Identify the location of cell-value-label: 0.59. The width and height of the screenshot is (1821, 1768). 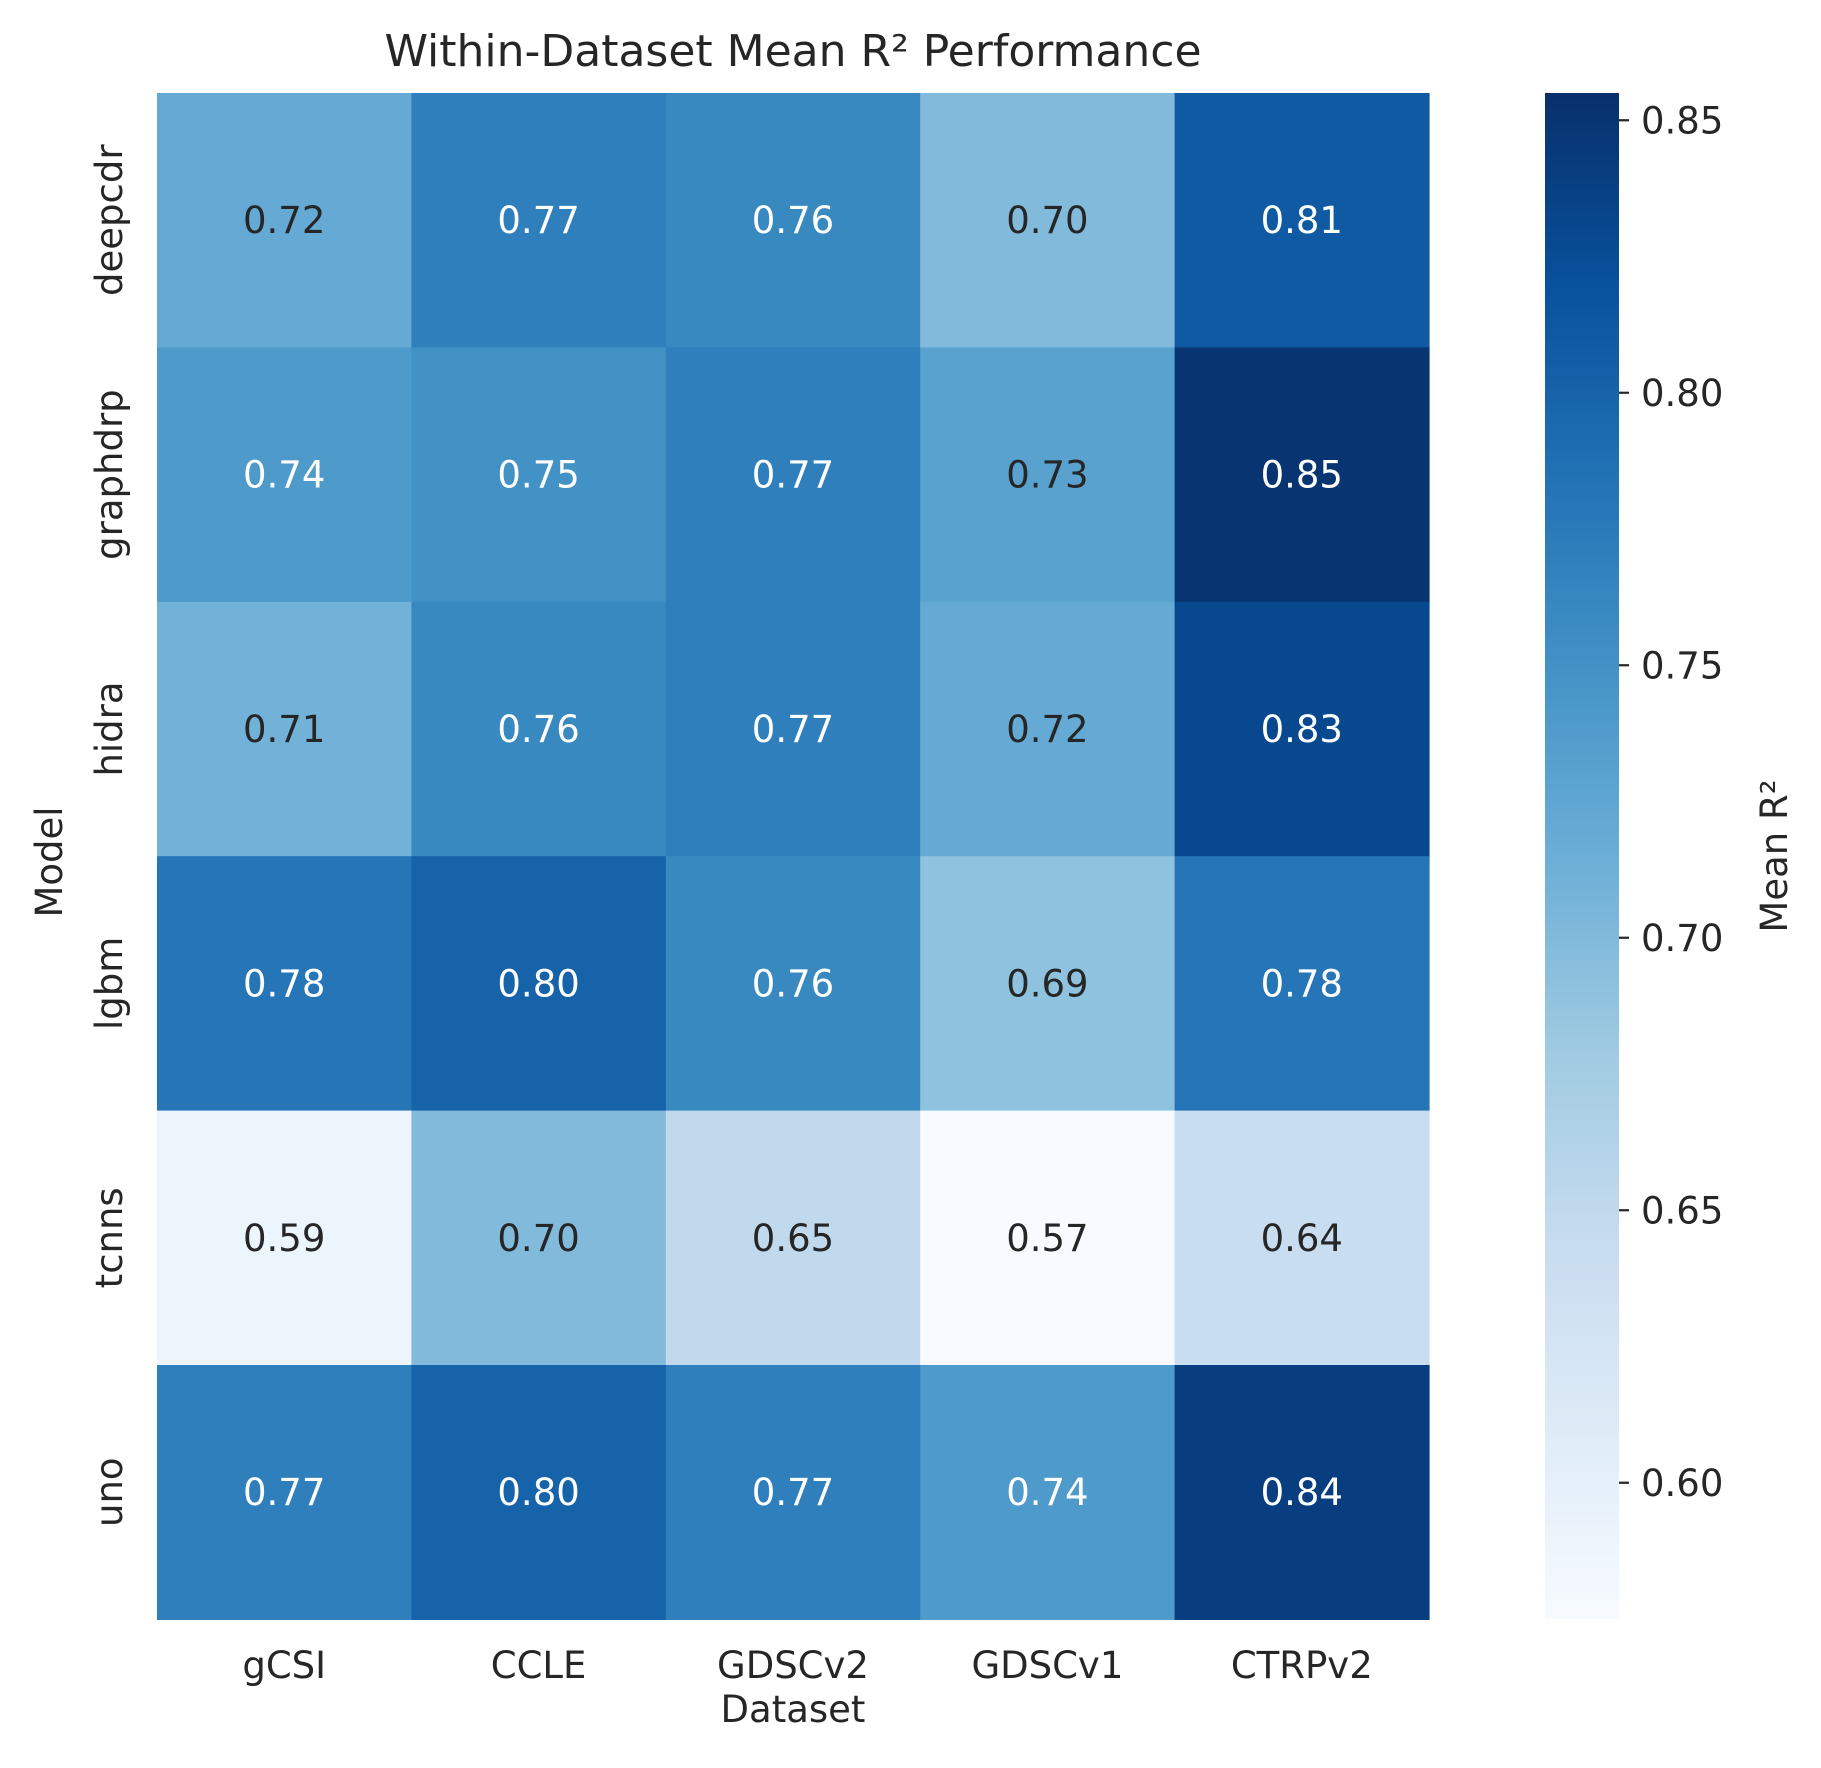
(284, 1238).